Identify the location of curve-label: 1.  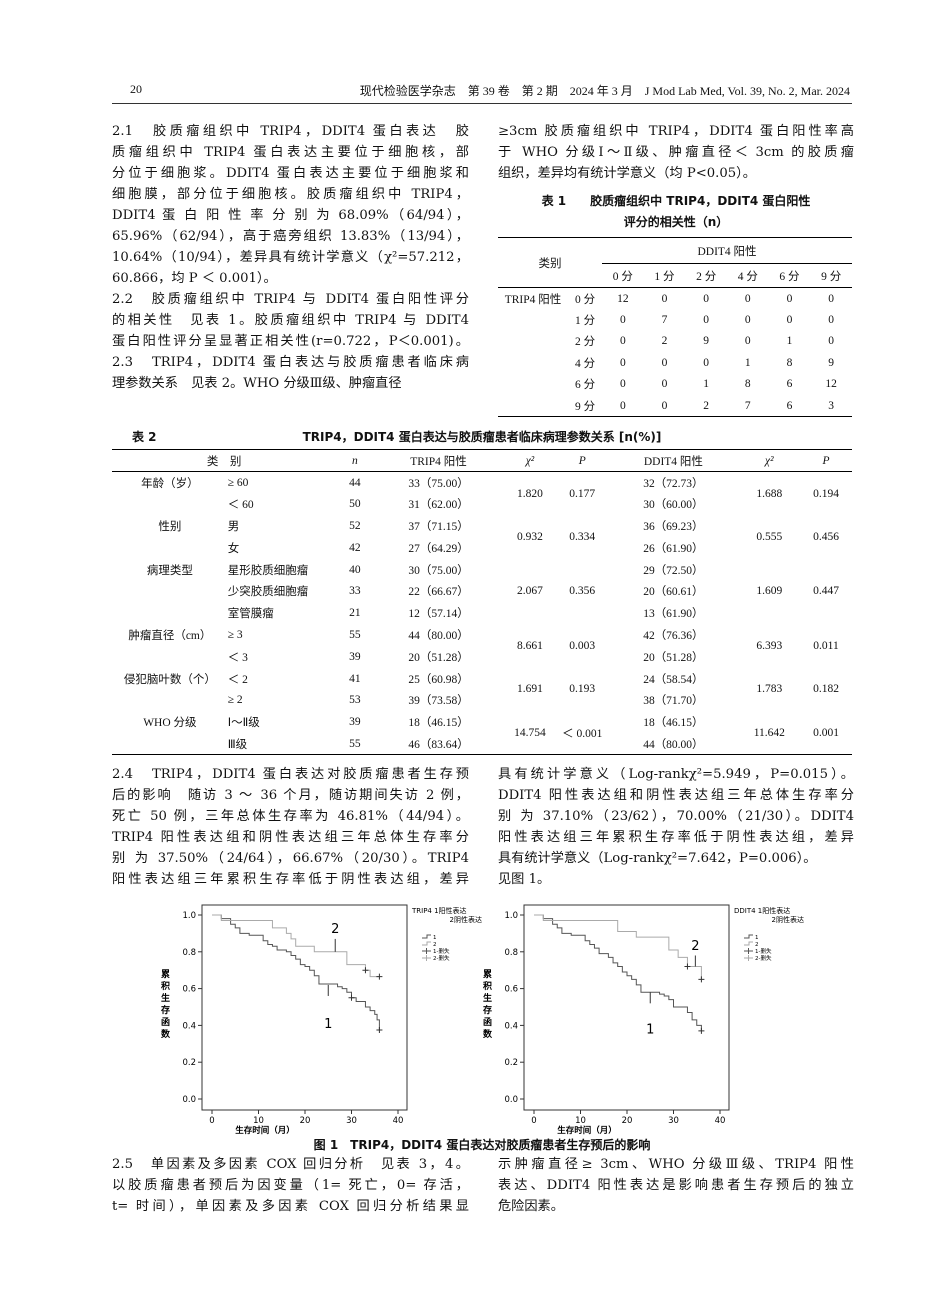
(650, 1030).